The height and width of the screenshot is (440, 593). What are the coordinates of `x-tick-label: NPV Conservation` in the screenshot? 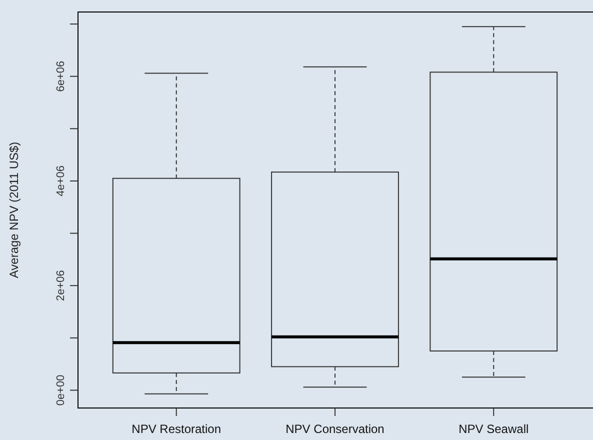 It's located at (335, 429).